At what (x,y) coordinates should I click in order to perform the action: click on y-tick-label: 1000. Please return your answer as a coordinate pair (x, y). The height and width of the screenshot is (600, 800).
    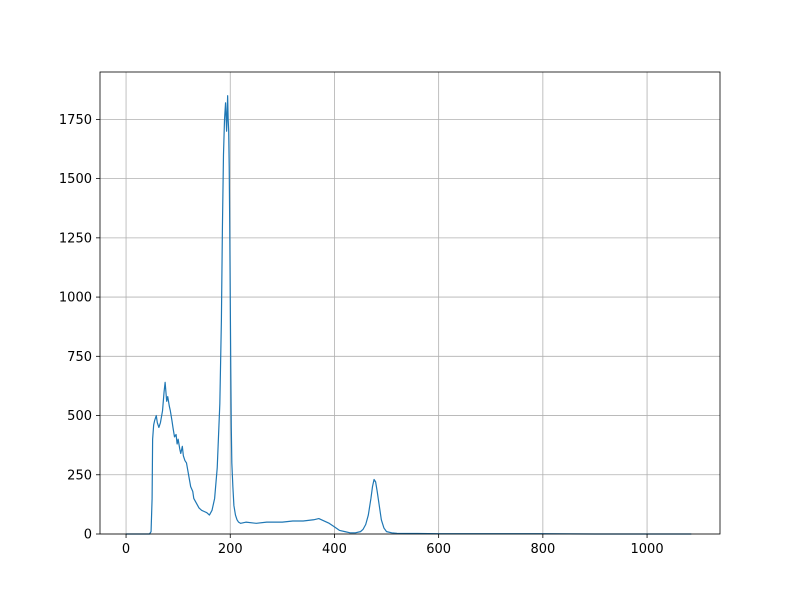
    Looking at the image, I should click on (75, 298).